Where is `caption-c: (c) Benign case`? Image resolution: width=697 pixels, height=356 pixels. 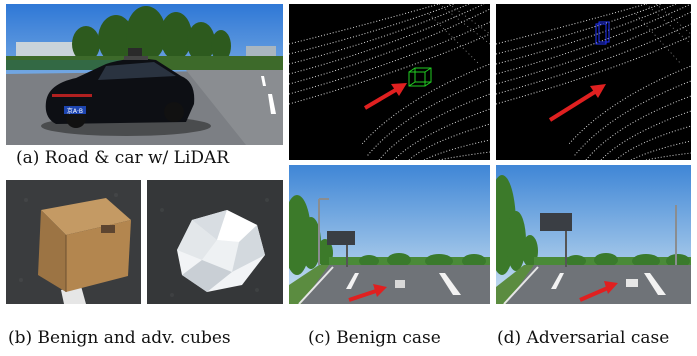 caption-c: (c) Benign case is located at coordinates (374, 338).